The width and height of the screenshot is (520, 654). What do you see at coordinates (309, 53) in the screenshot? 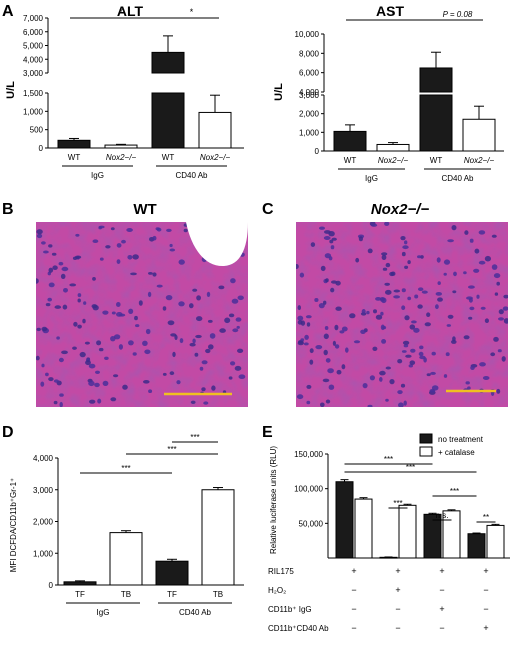
I see `y-tick-label: 8,000` at bounding box center [309, 53].